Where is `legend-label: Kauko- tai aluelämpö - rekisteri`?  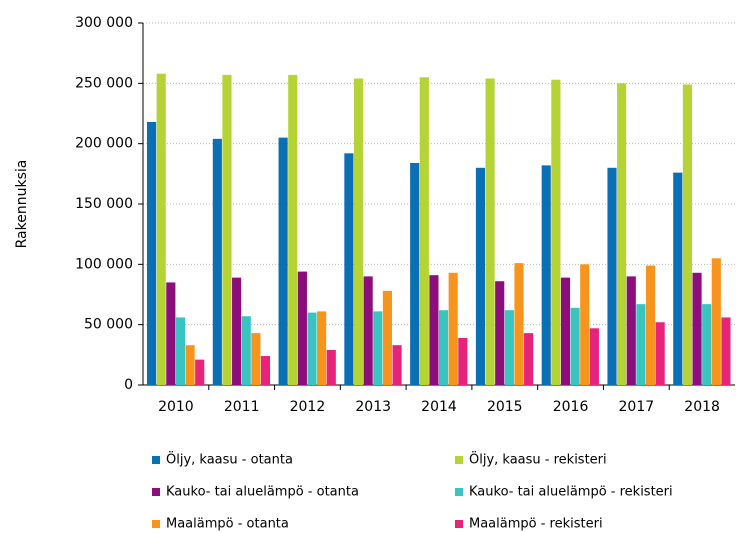
legend-label: Kauko- tai aluelämpö - rekisteri is located at coordinates (571, 492).